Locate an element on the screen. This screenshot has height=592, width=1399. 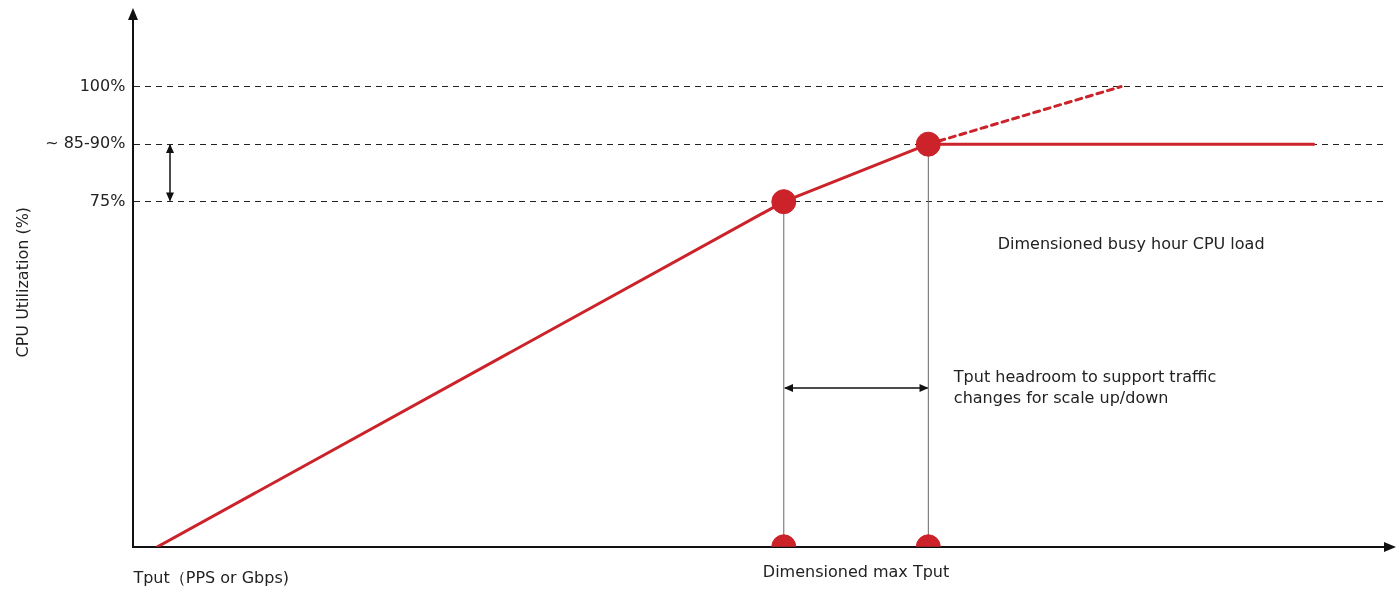
y-tick-label: 75% is located at coordinates (107, 200).